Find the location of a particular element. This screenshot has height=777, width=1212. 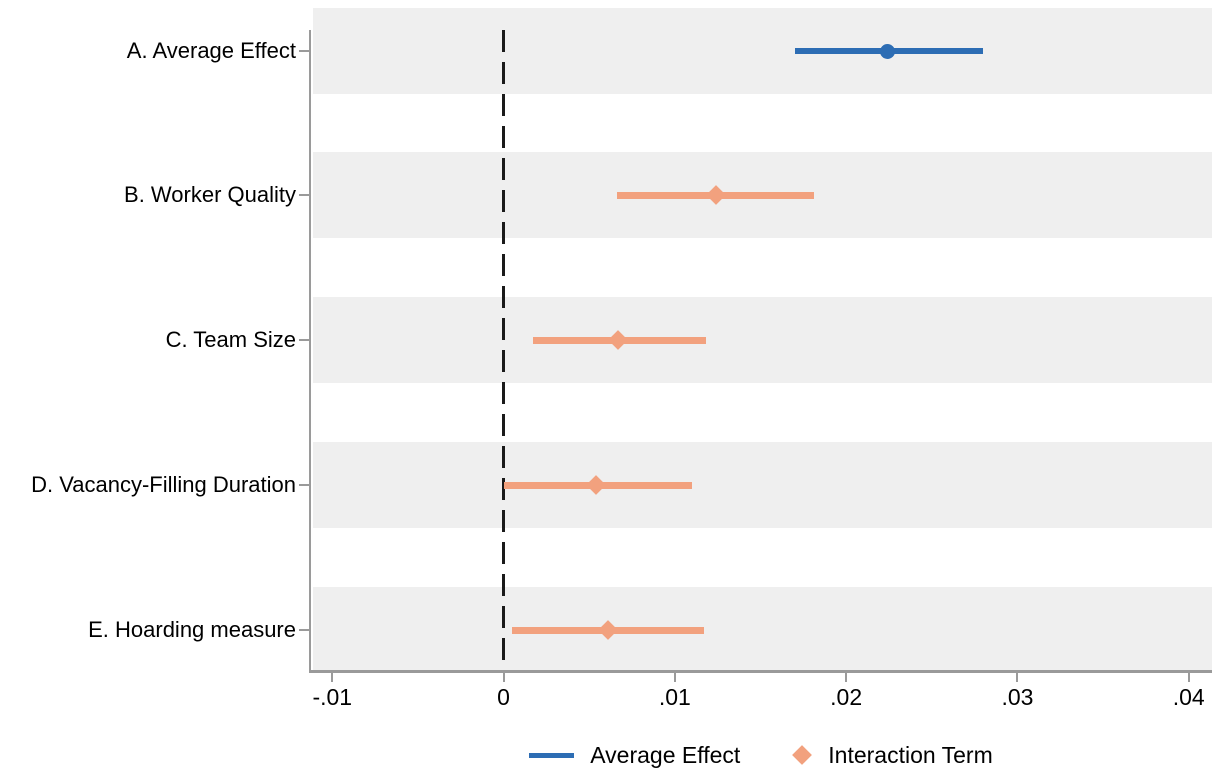

zero-line is located at coordinates (504, 349).